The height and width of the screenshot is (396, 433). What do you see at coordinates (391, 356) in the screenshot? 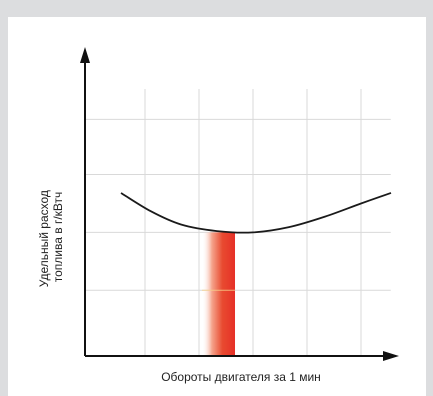
I see `x-axis-arrow` at bounding box center [391, 356].